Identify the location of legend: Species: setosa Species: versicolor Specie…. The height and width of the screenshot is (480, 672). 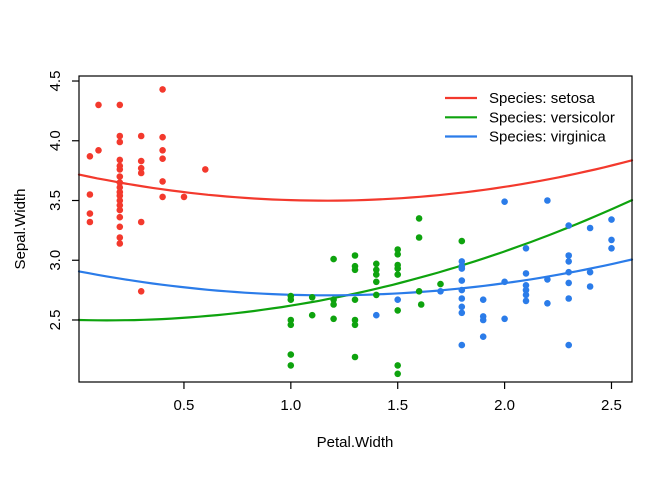
(530, 118).